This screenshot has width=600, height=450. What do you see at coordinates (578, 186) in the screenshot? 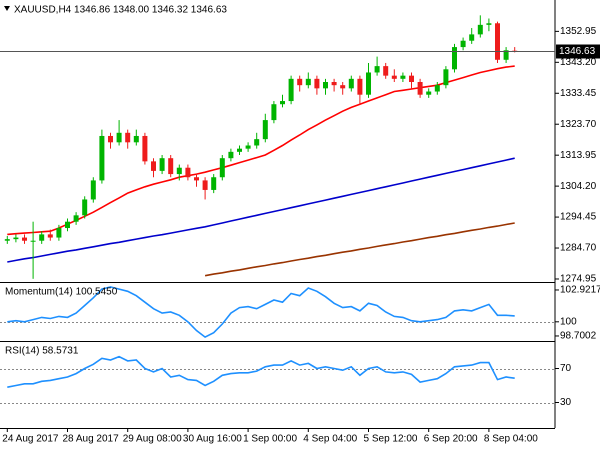
I see `y-tick-label: 1304.20` at bounding box center [578, 186].